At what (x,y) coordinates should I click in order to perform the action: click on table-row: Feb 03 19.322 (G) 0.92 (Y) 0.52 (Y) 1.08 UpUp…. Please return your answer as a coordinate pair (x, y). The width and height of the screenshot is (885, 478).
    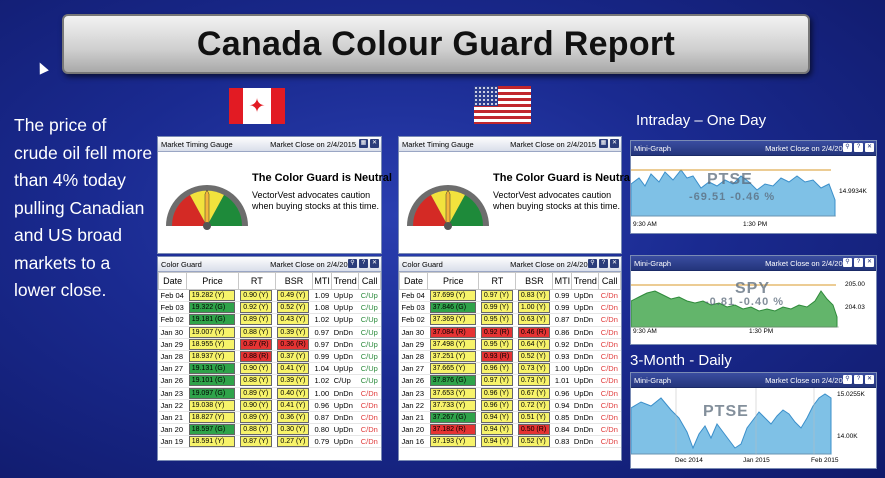
    Looking at the image, I should click on (269, 308).